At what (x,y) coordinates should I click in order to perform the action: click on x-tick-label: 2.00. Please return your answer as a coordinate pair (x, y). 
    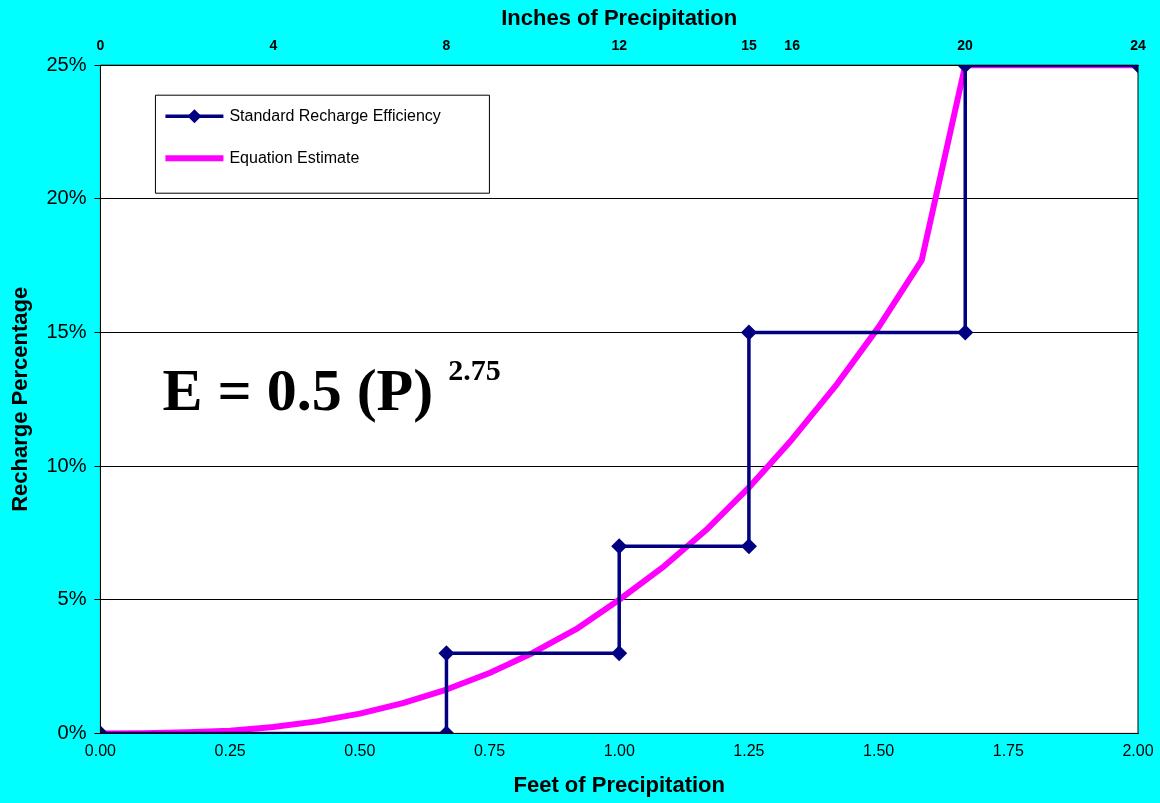
    Looking at the image, I should click on (1138, 751).